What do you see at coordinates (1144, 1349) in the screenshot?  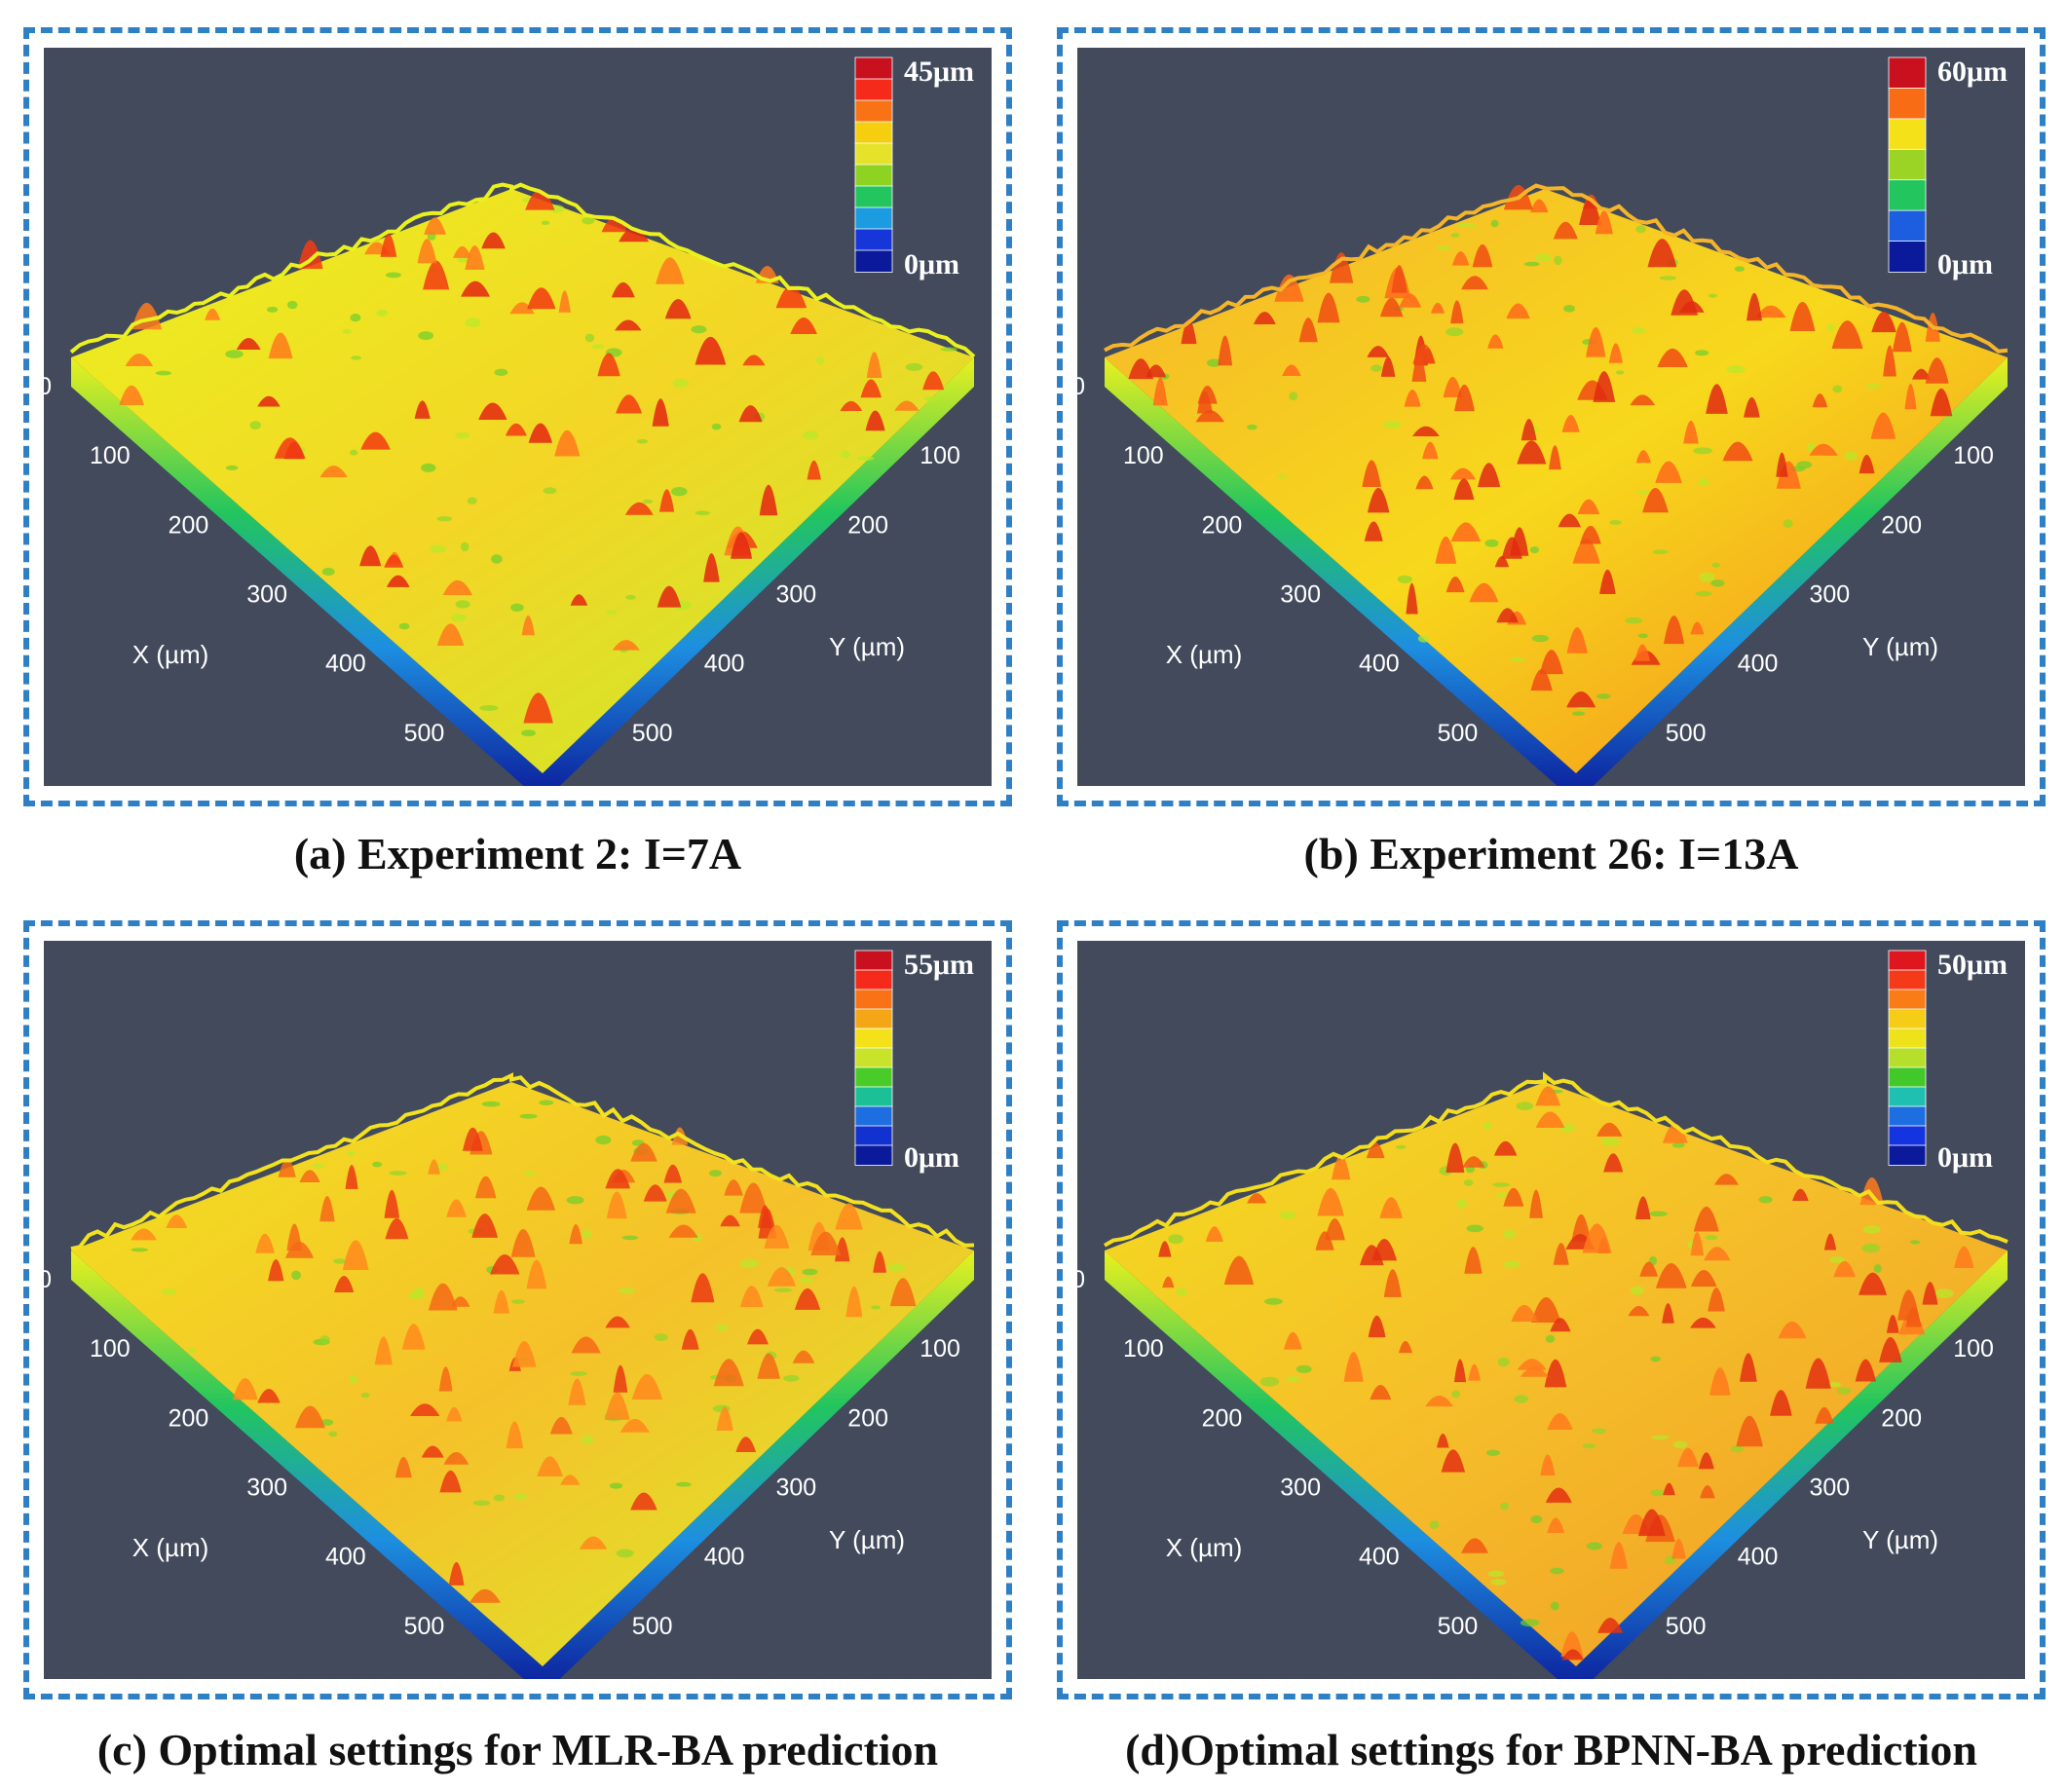 I see `panel-d-x-tick: 100` at bounding box center [1144, 1349].